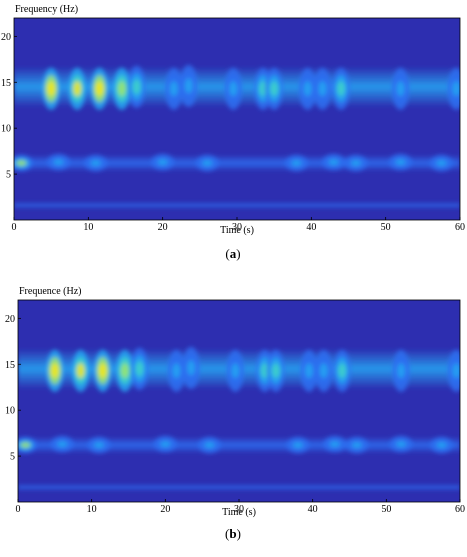  What do you see at coordinates (233, 253) in the screenshot?
I see `caption-a: (a)` at bounding box center [233, 253].